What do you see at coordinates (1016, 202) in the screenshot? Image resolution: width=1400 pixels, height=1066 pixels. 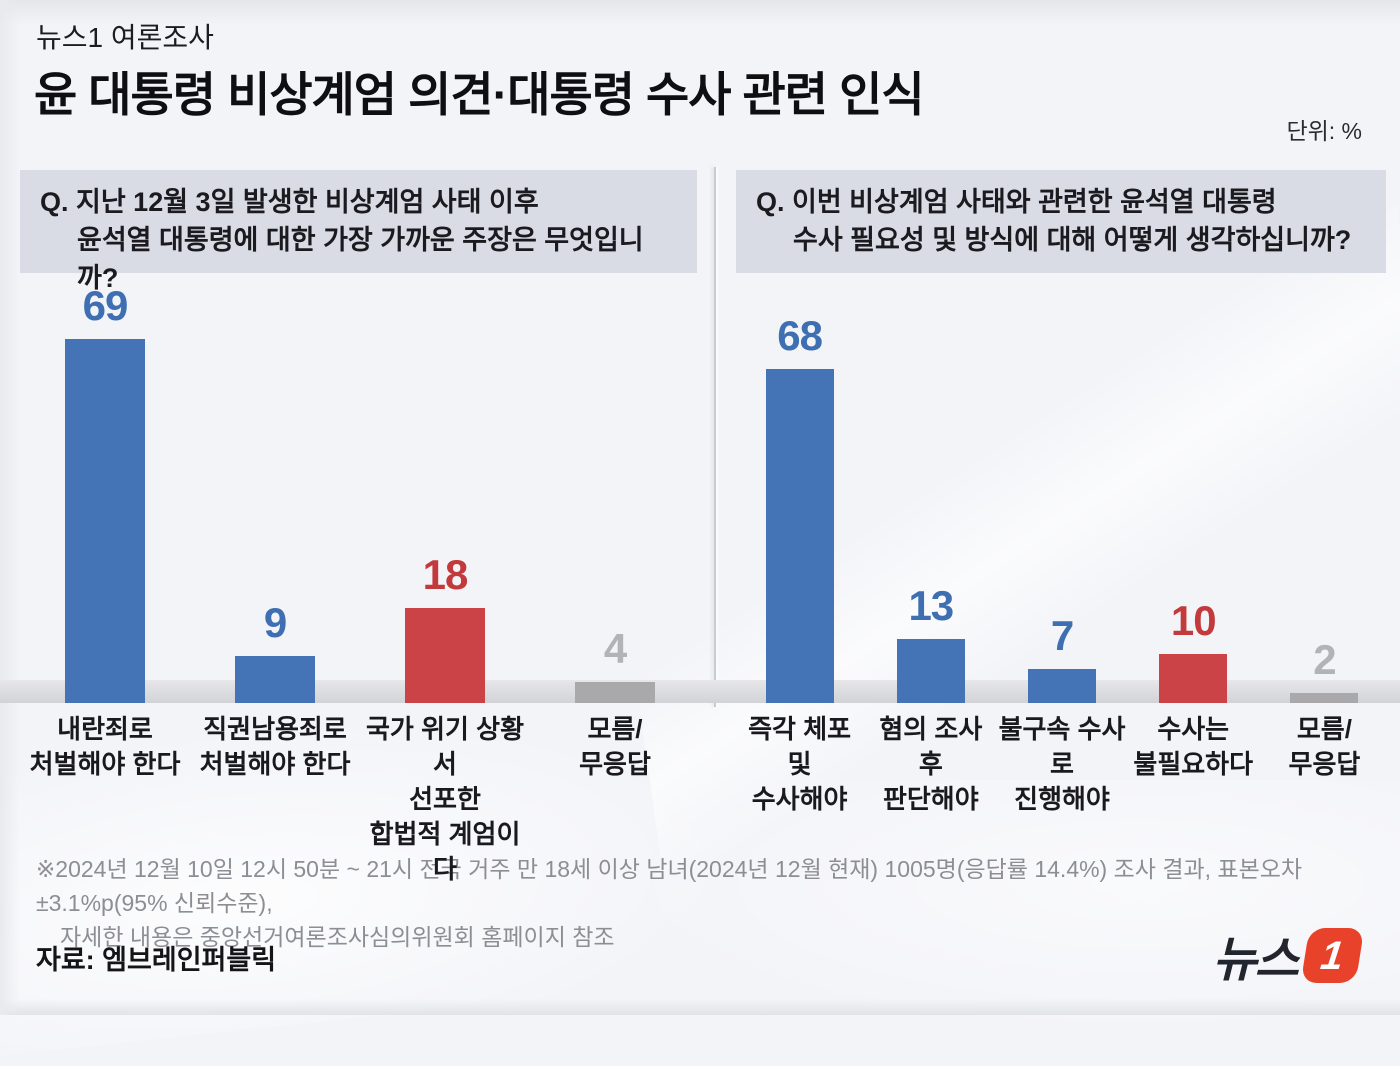 I see `question-line-1: Q. 이번 비상계엄 사태와 관련한 윤석열 대통령` at bounding box center [1016, 202].